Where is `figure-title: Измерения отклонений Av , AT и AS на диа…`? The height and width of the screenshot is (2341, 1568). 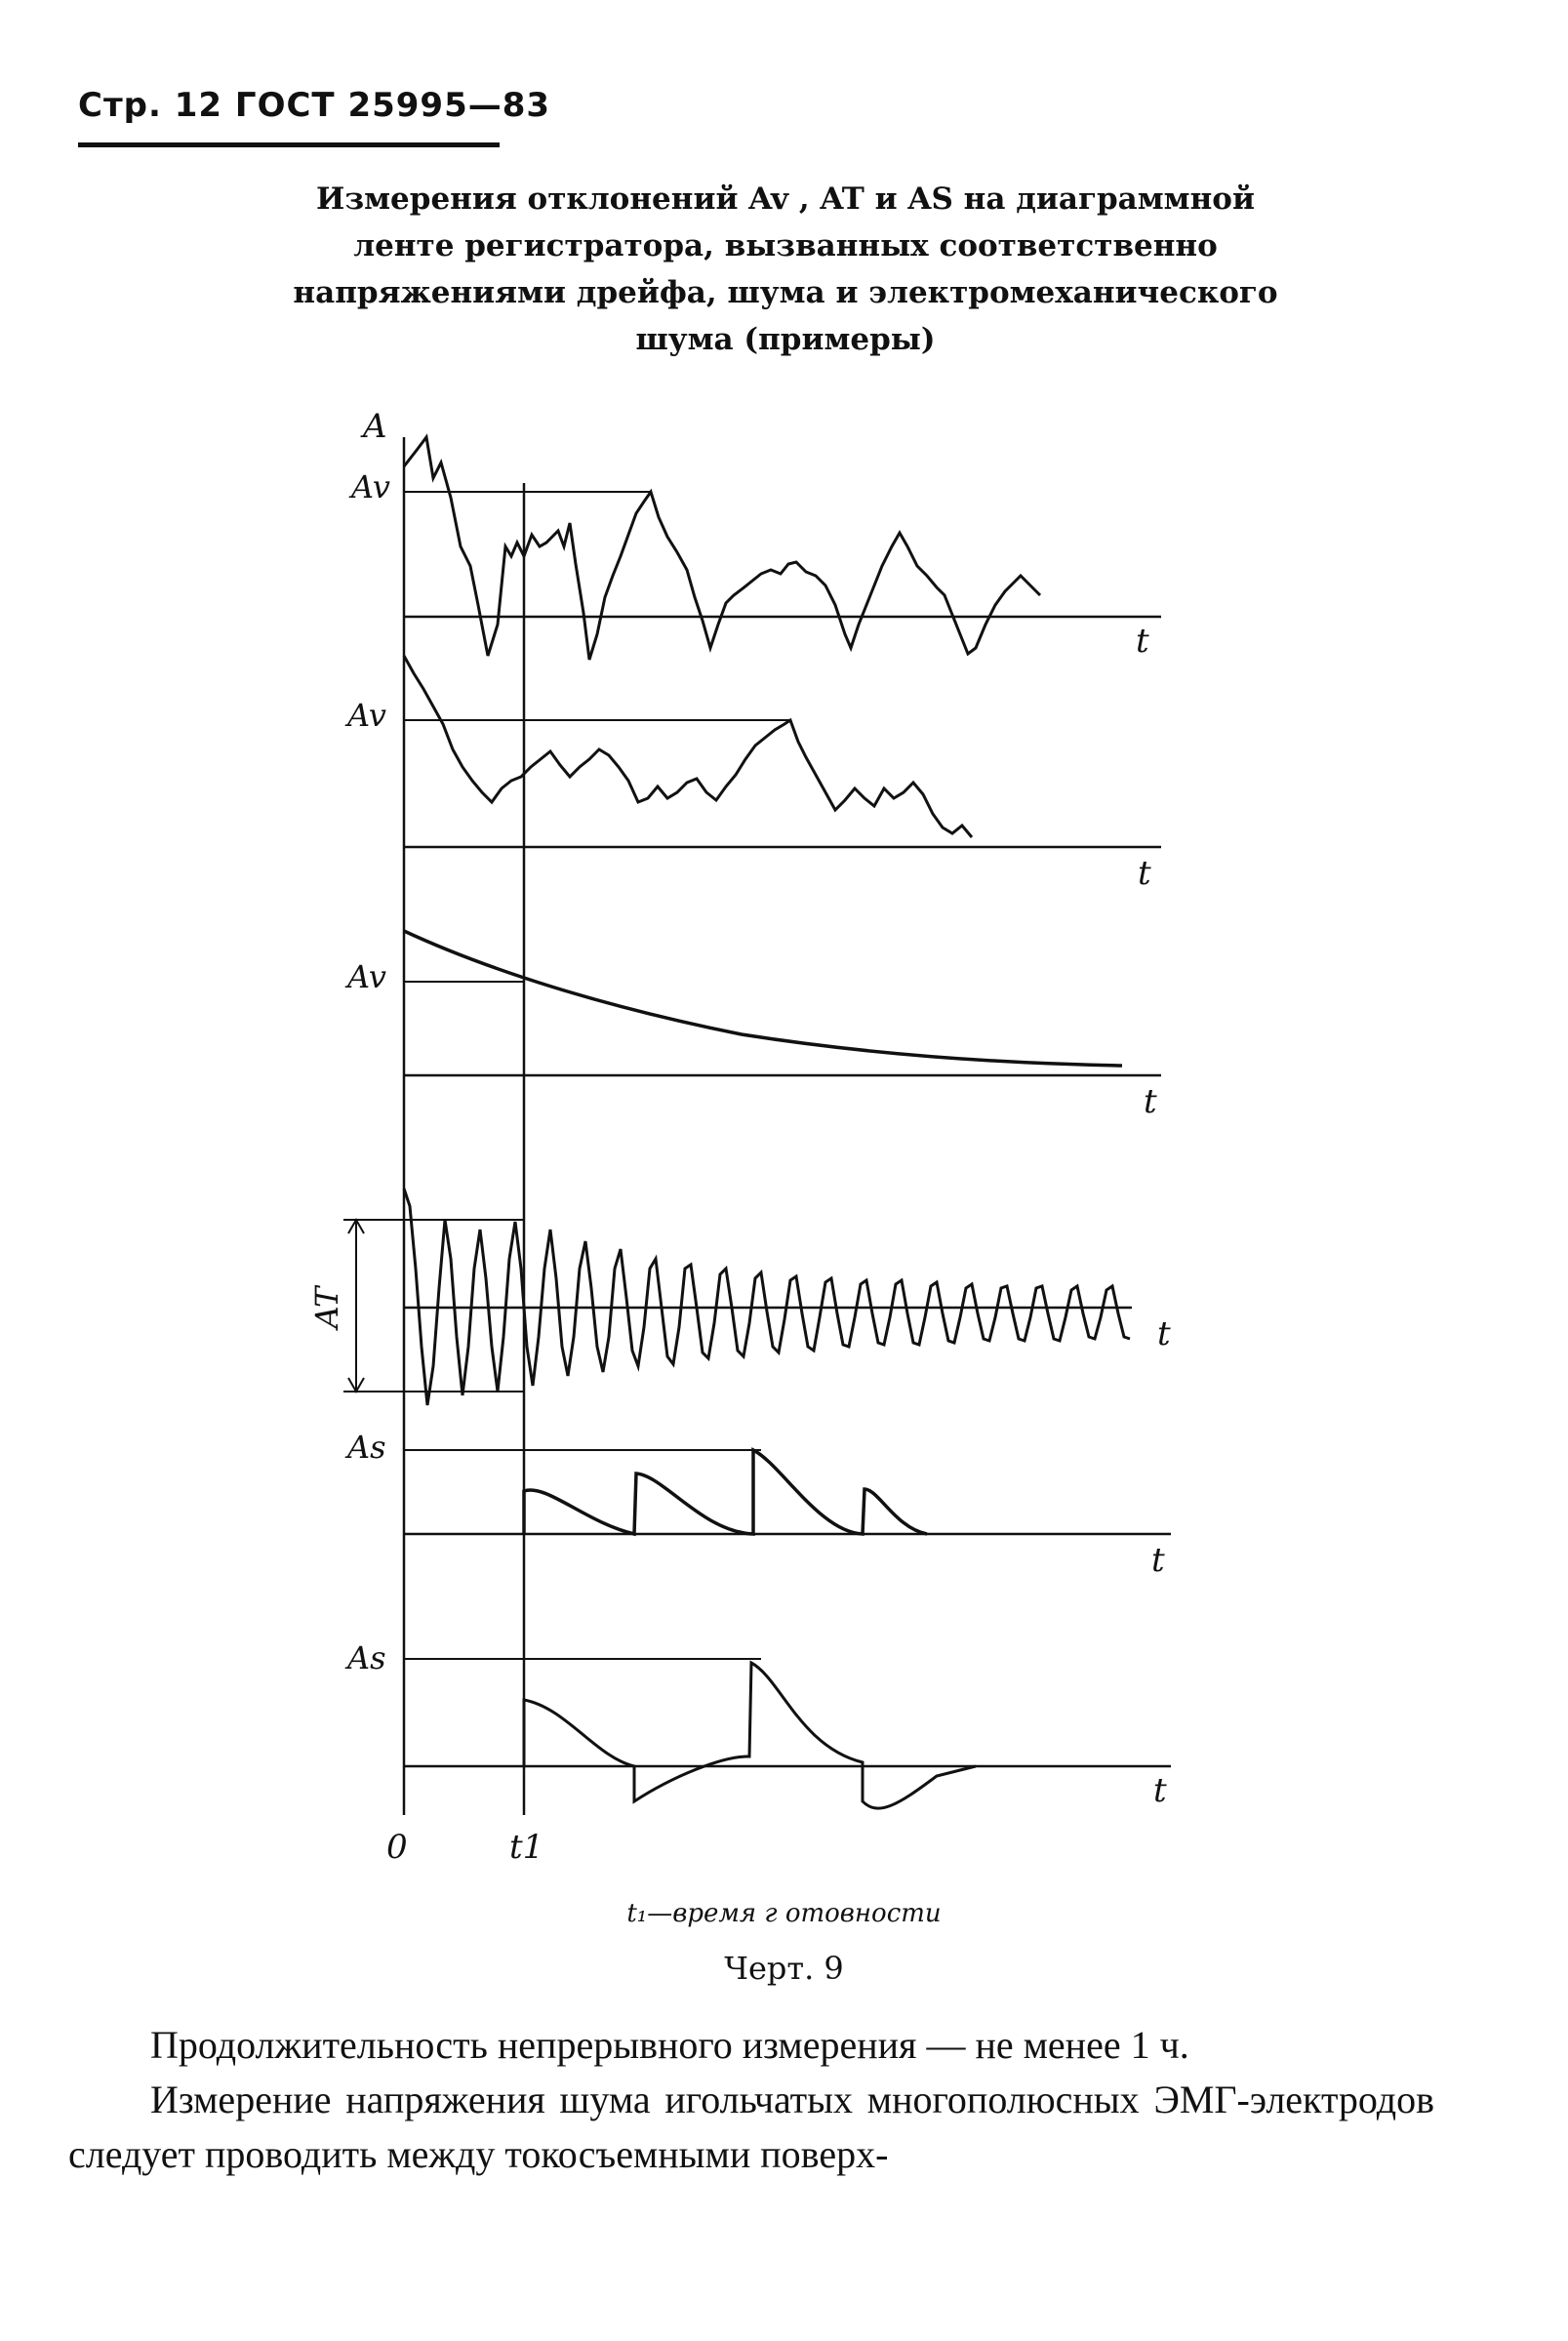
figure-title: Измерения отклонений Av , AT и AS на диа… is located at coordinates (785, 269).